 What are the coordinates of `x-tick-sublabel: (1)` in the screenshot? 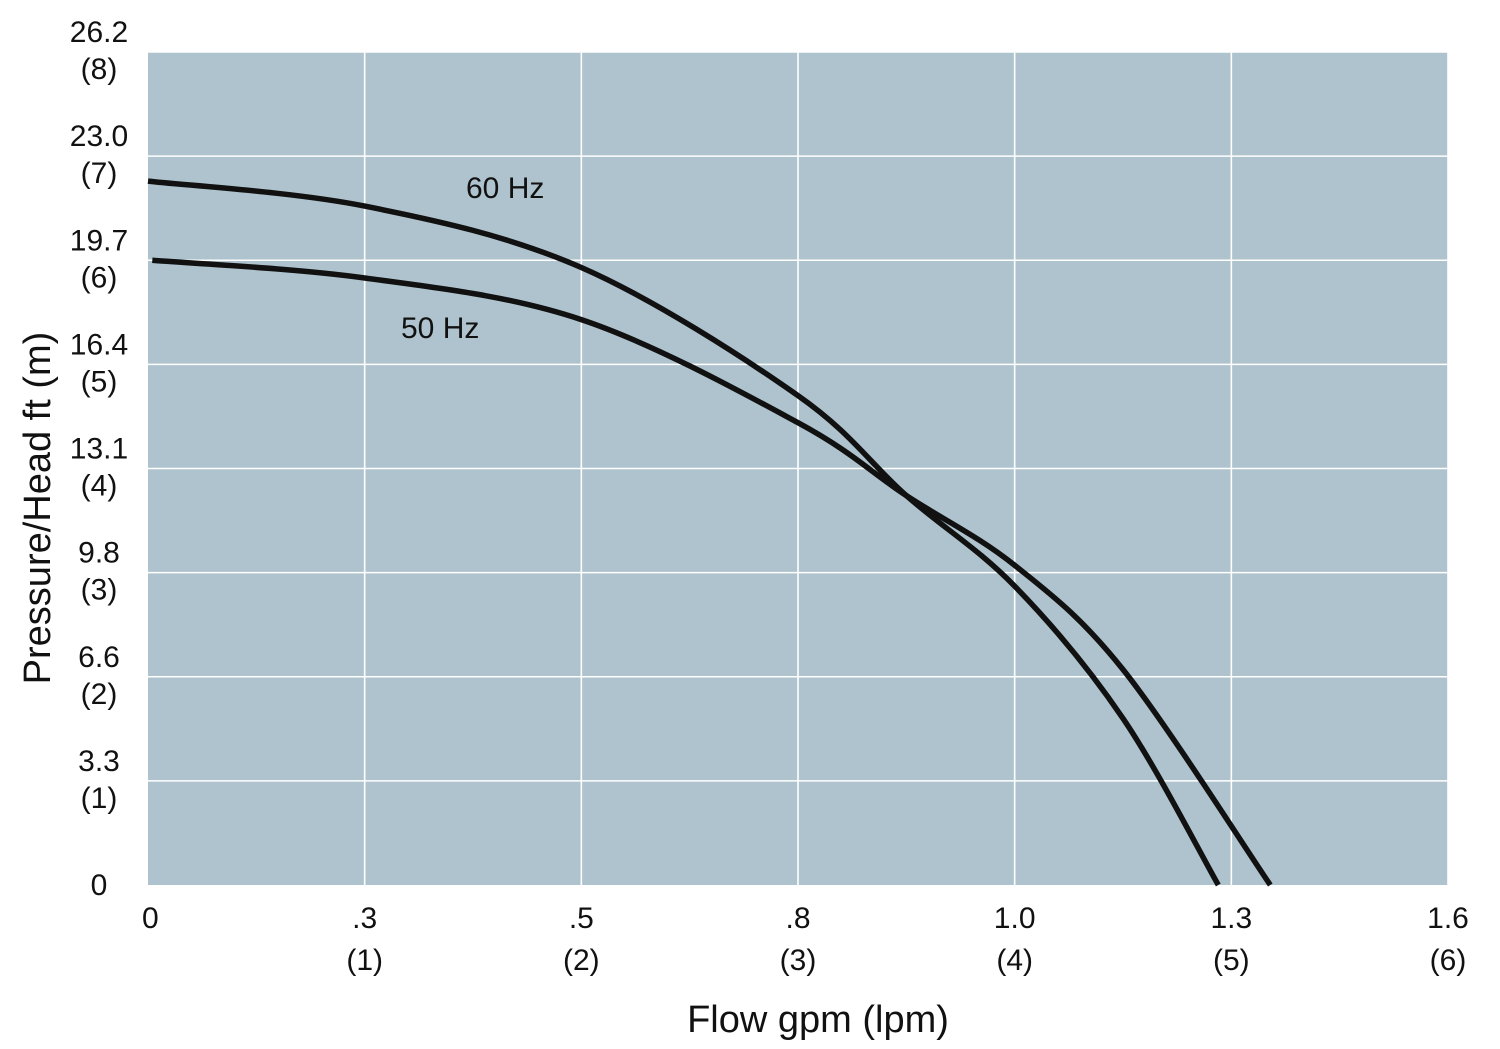 It's located at (364, 960).